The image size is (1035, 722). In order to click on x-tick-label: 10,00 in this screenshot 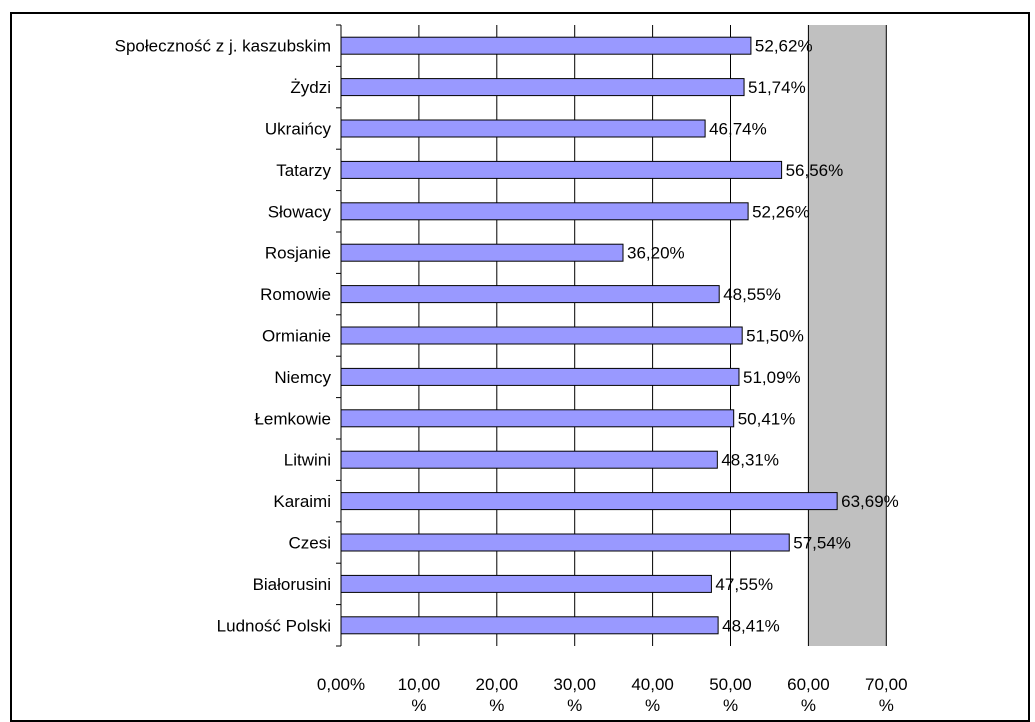, I will do `click(419, 684)`.